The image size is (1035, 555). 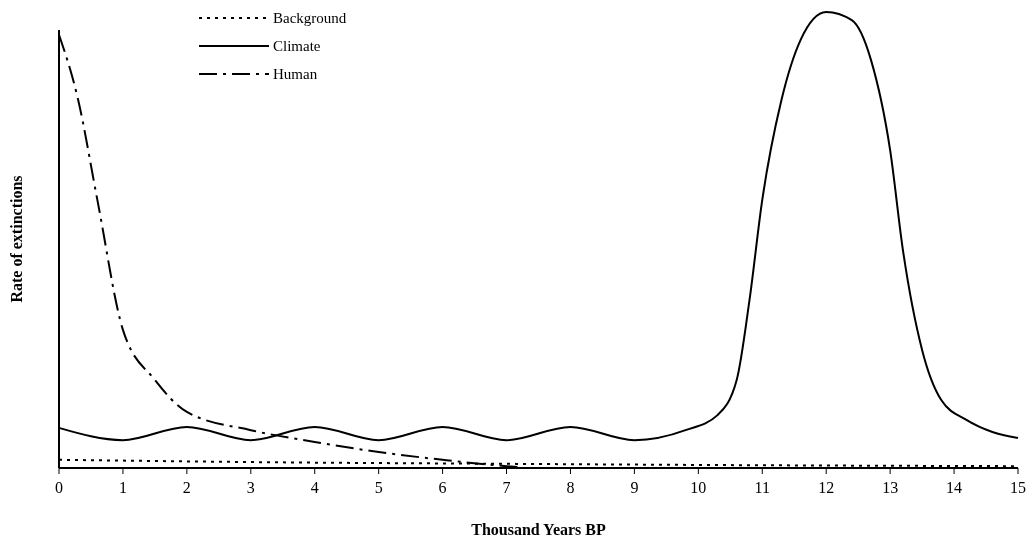 What do you see at coordinates (250, 487) in the screenshot?
I see `x-tick-label: 3` at bounding box center [250, 487].